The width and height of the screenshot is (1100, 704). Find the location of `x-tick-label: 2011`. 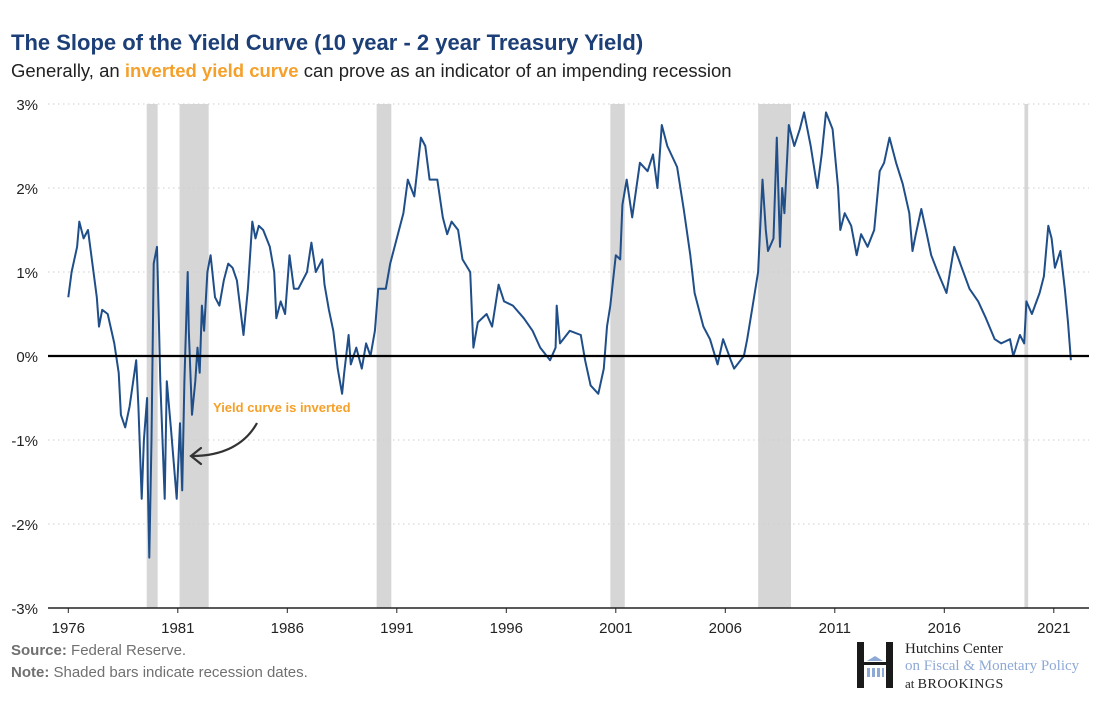

x-tick-label: 2011 is located at coordinates (835, 628).